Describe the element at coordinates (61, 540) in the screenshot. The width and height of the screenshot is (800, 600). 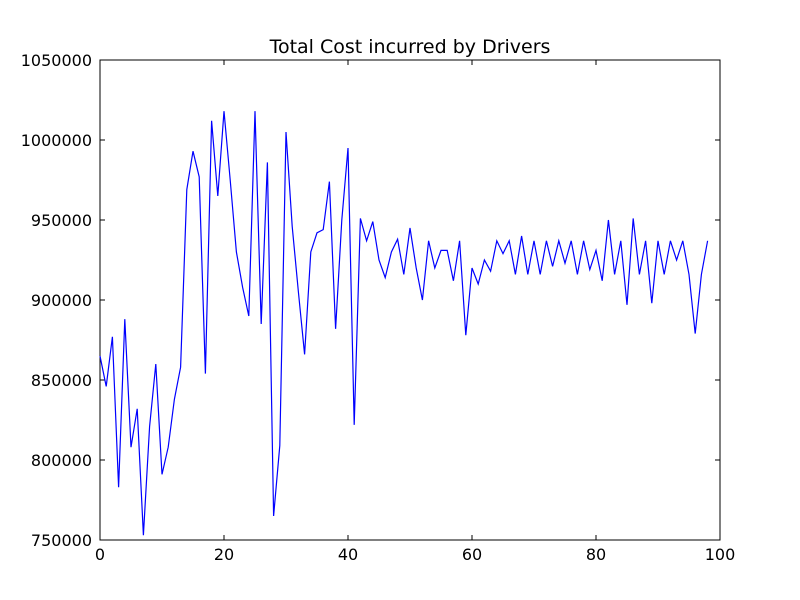
I see `y-tick-label: 750000` at that location.